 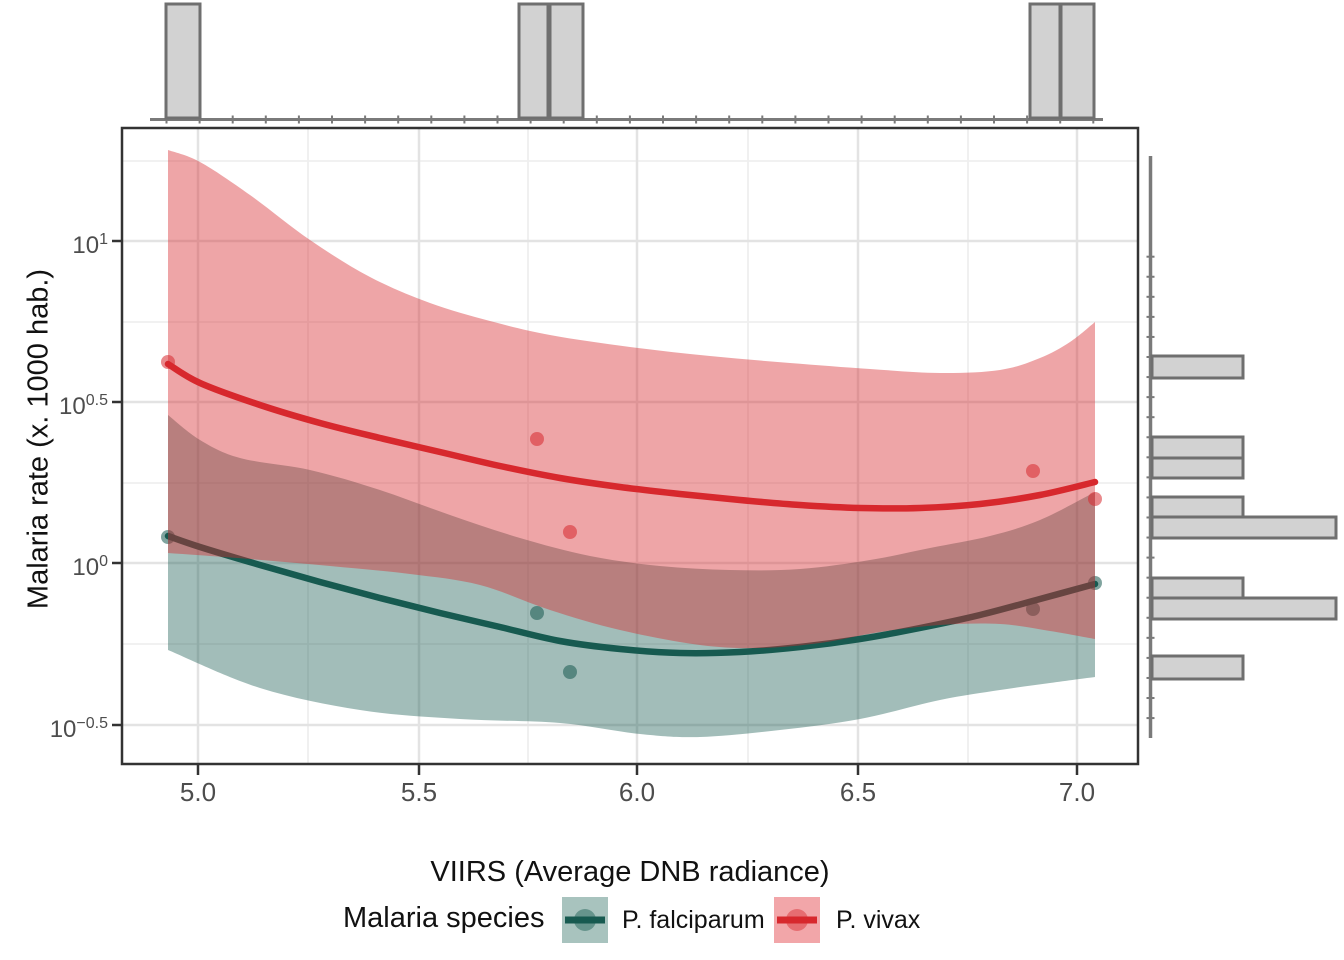 What do you see at coordinates (83, 406) in the screenshot?
I see `y-tick-label: 100.5` at bounding box center [83, 406].